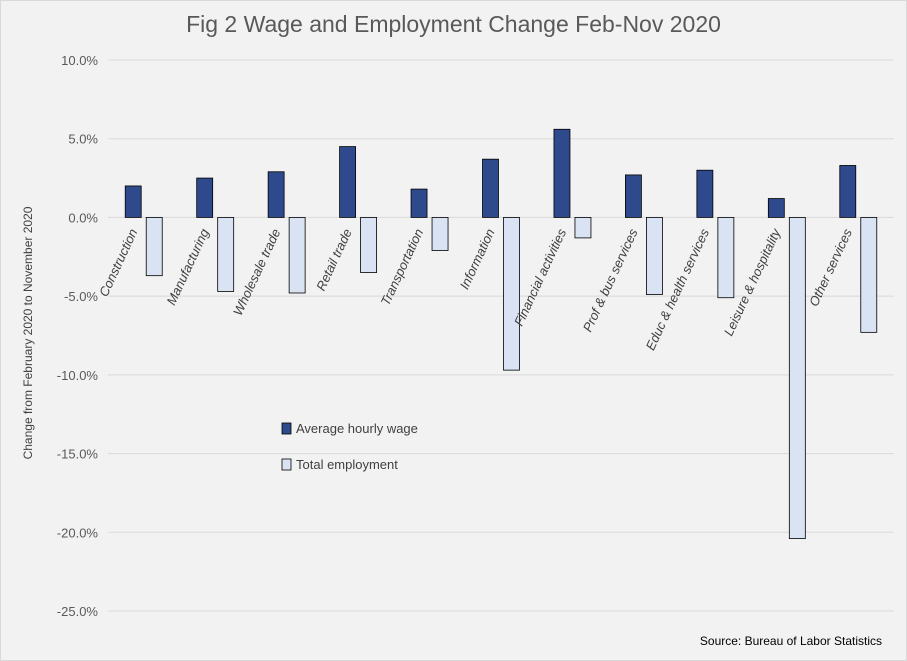  What do you see at coordinates (78, 532) in the screenshot?
I see `y-tick-label: -20.0%` at bounding box center [78, 532].